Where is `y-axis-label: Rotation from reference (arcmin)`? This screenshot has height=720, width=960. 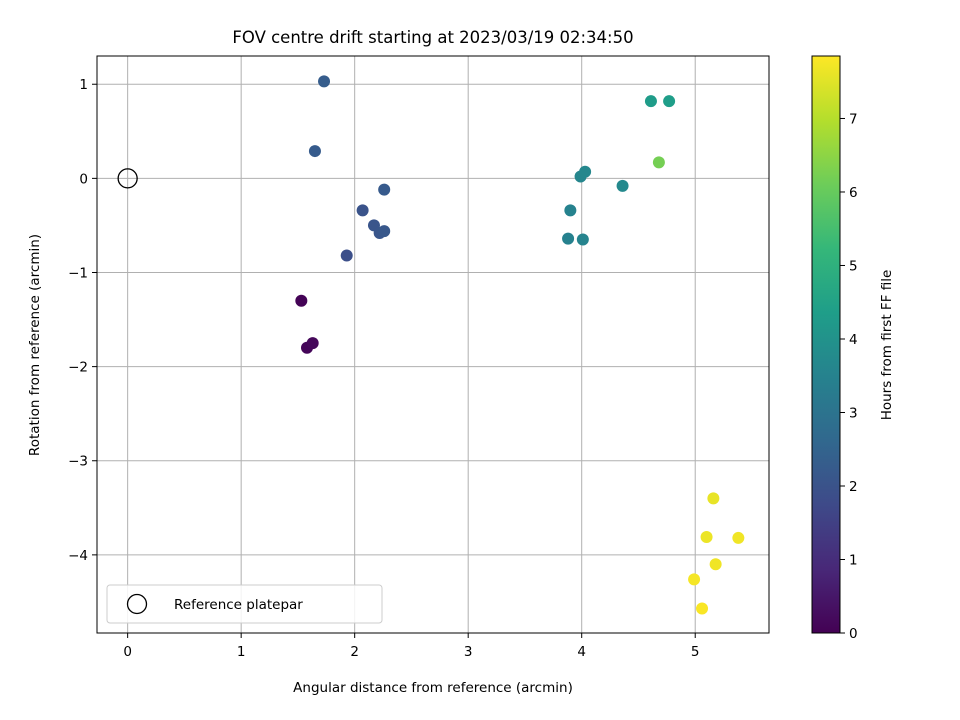 y-axis-label: Rotation from reference (arcmin) is located at coordinates (35, 345).